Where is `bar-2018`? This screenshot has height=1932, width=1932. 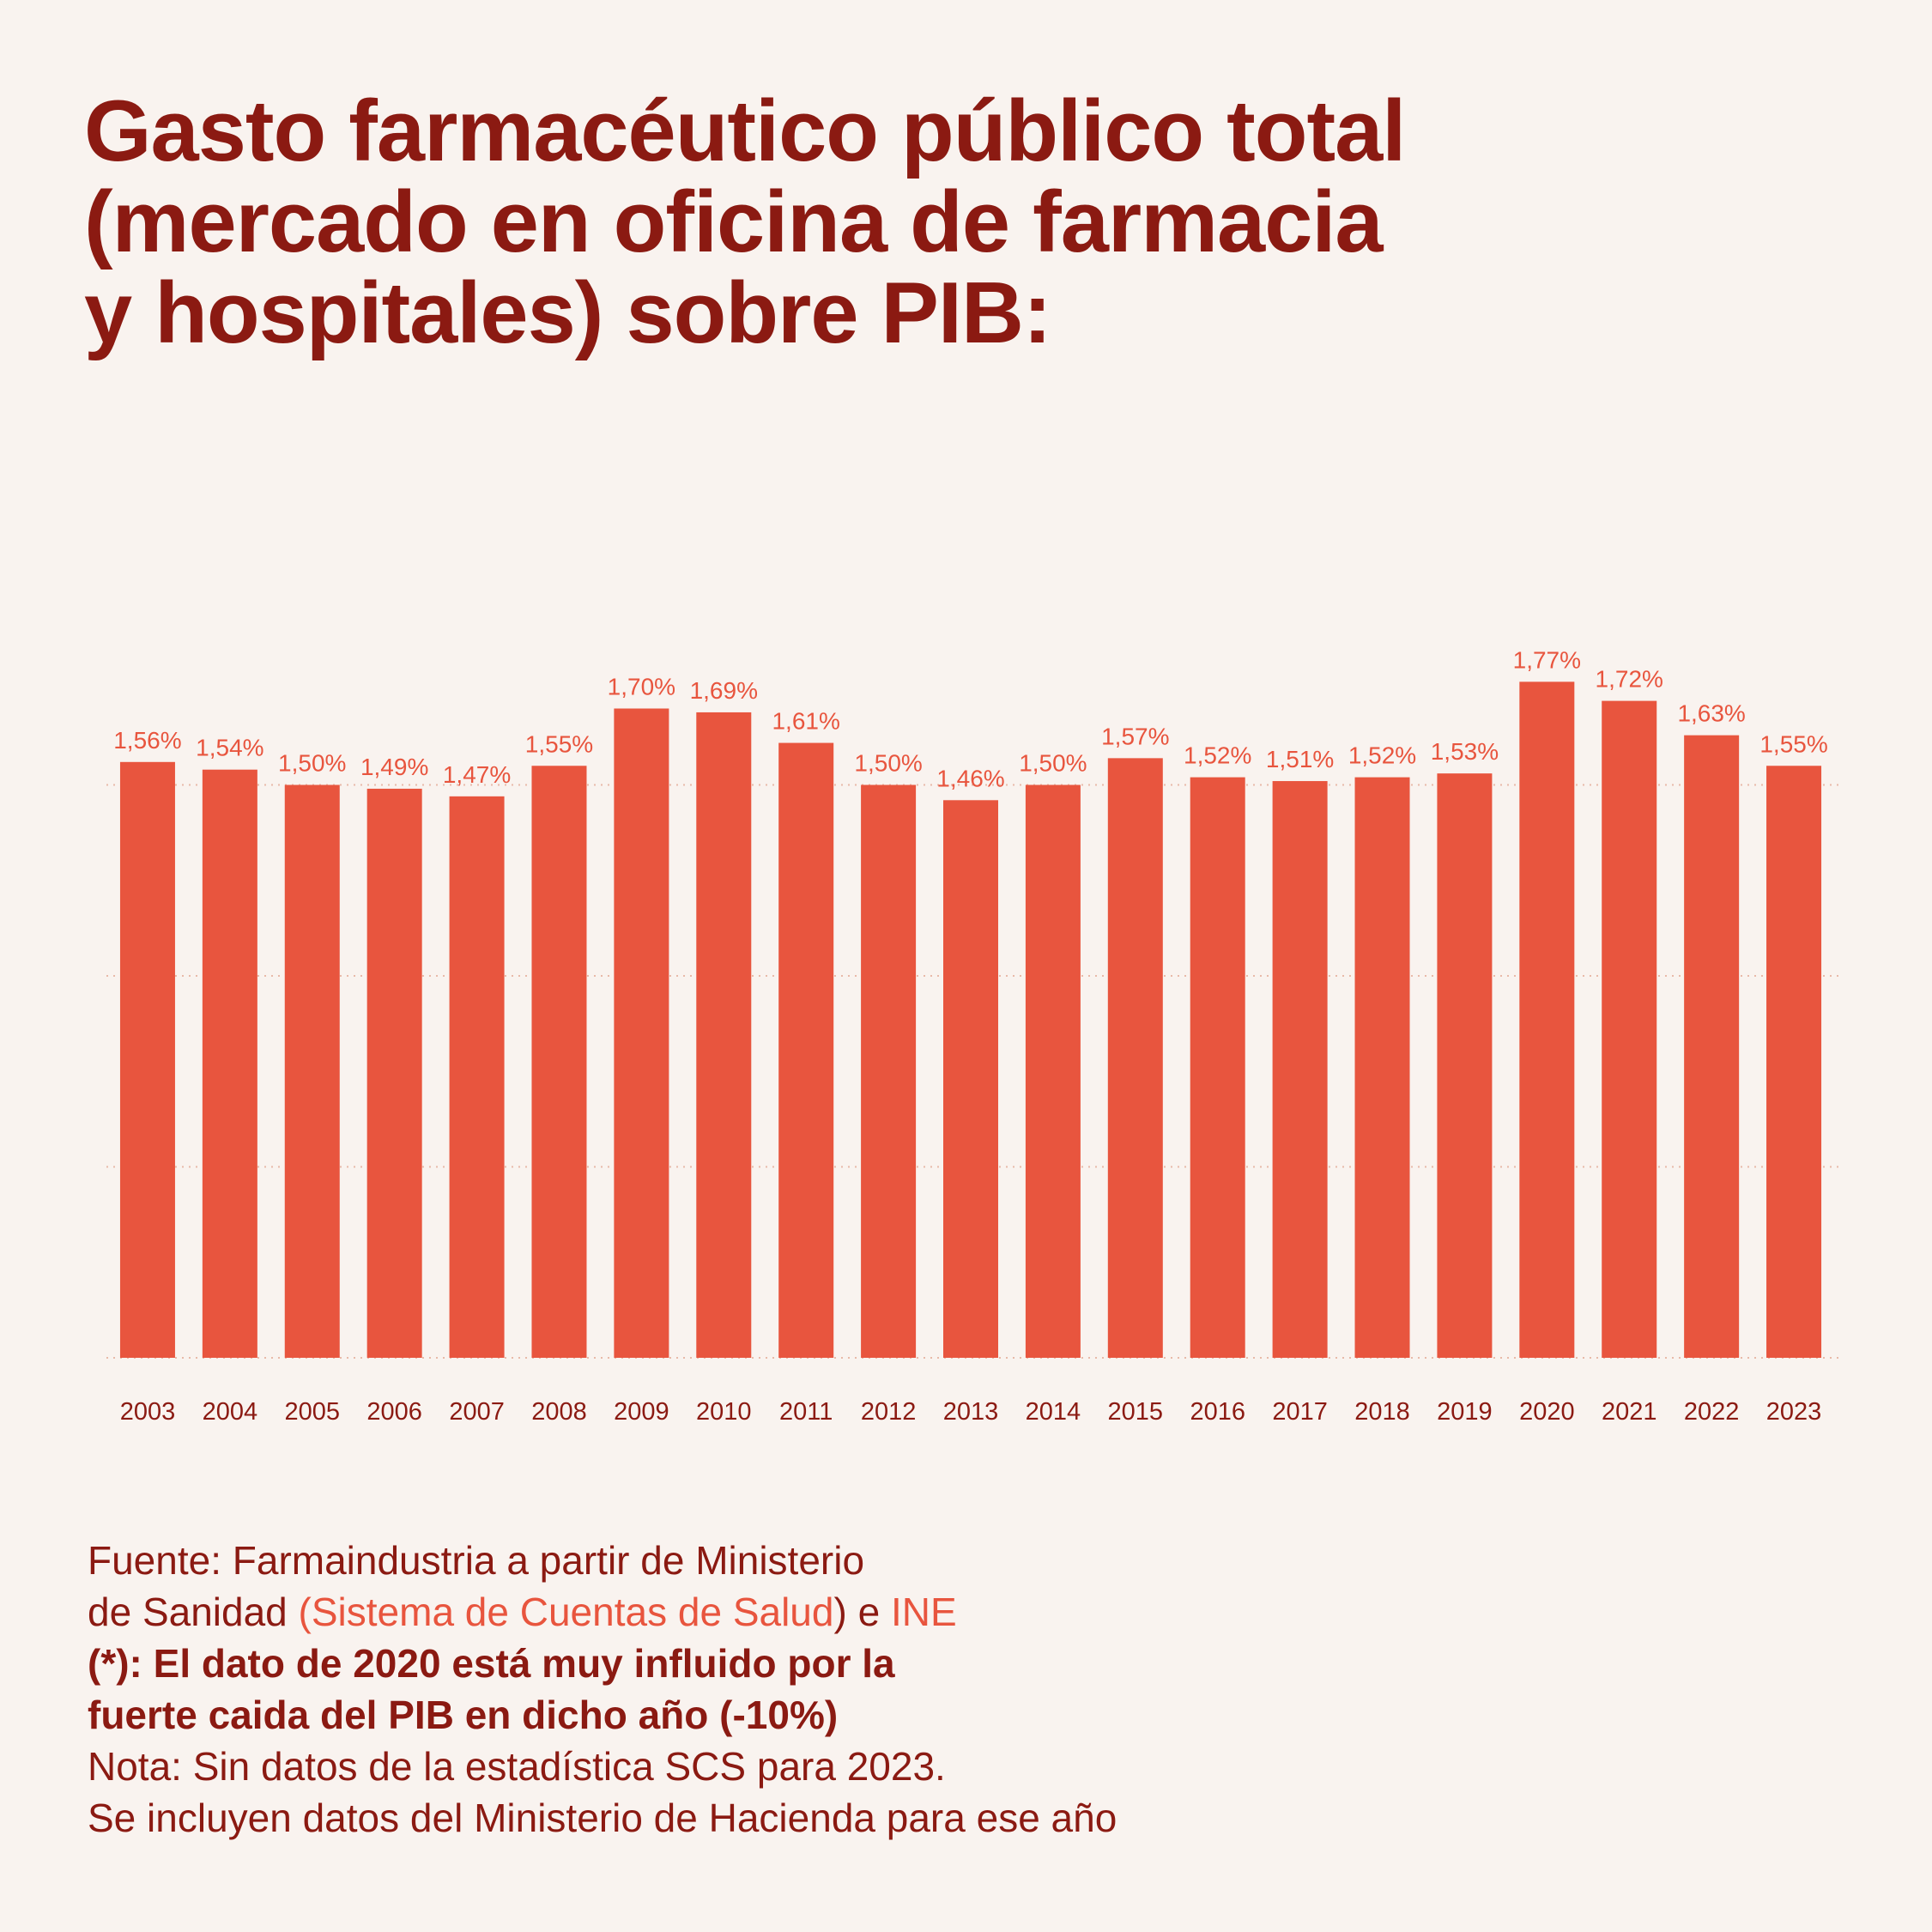 bar-2018 is located at coordinates (1382, 1067).